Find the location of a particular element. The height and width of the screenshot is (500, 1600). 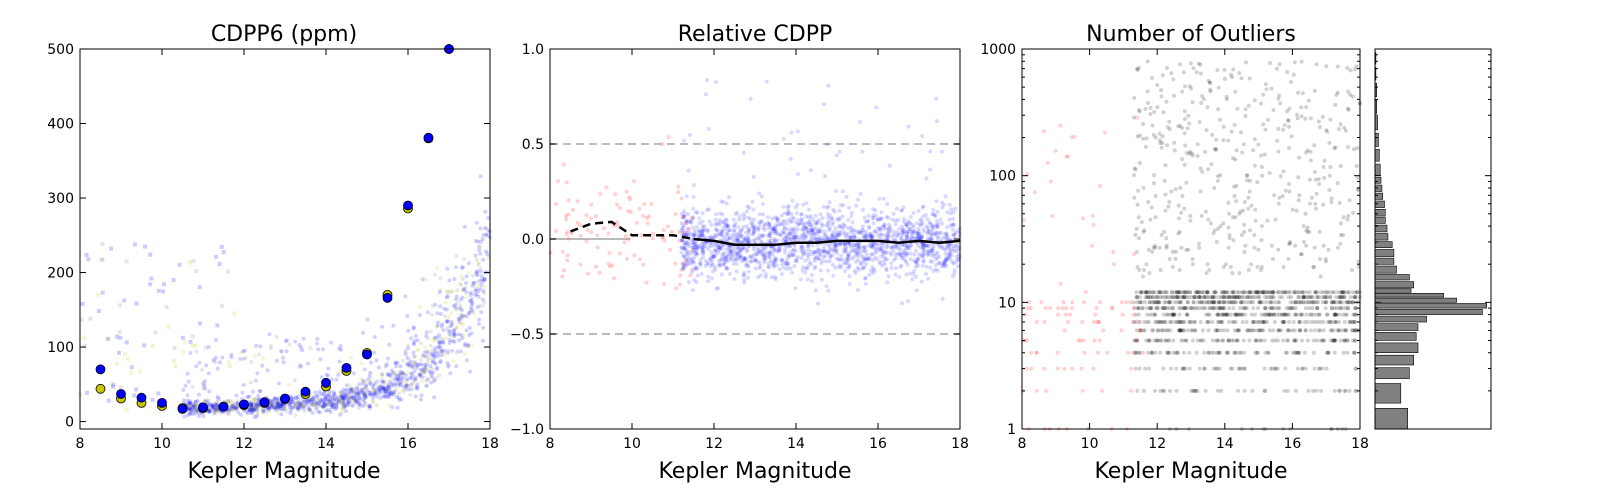

bright-outlier-point is located at coordinates (1044, 368).